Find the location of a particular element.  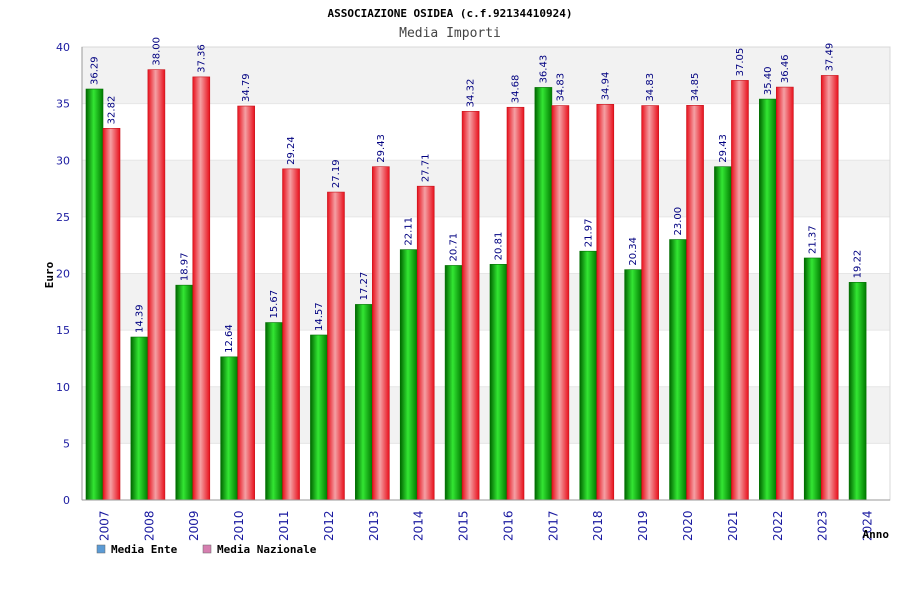

data-label: 20.81 is located at coordinates (499, 246).